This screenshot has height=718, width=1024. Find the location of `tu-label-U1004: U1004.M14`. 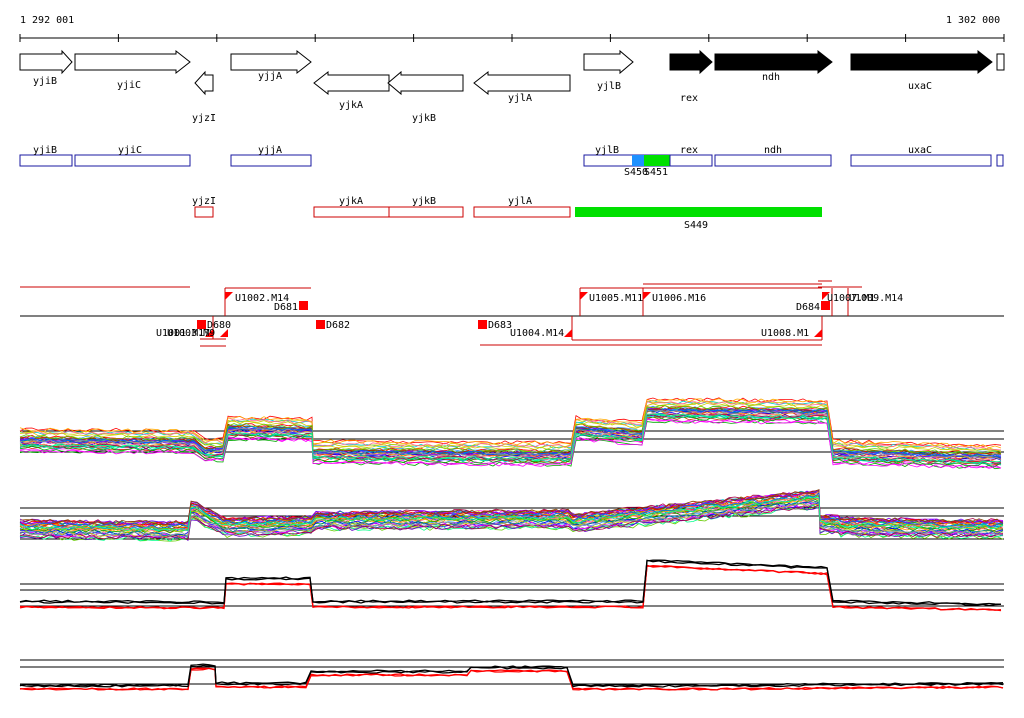

tu-label-U1004: U1004.M14 is located at coordinates (537, 333).